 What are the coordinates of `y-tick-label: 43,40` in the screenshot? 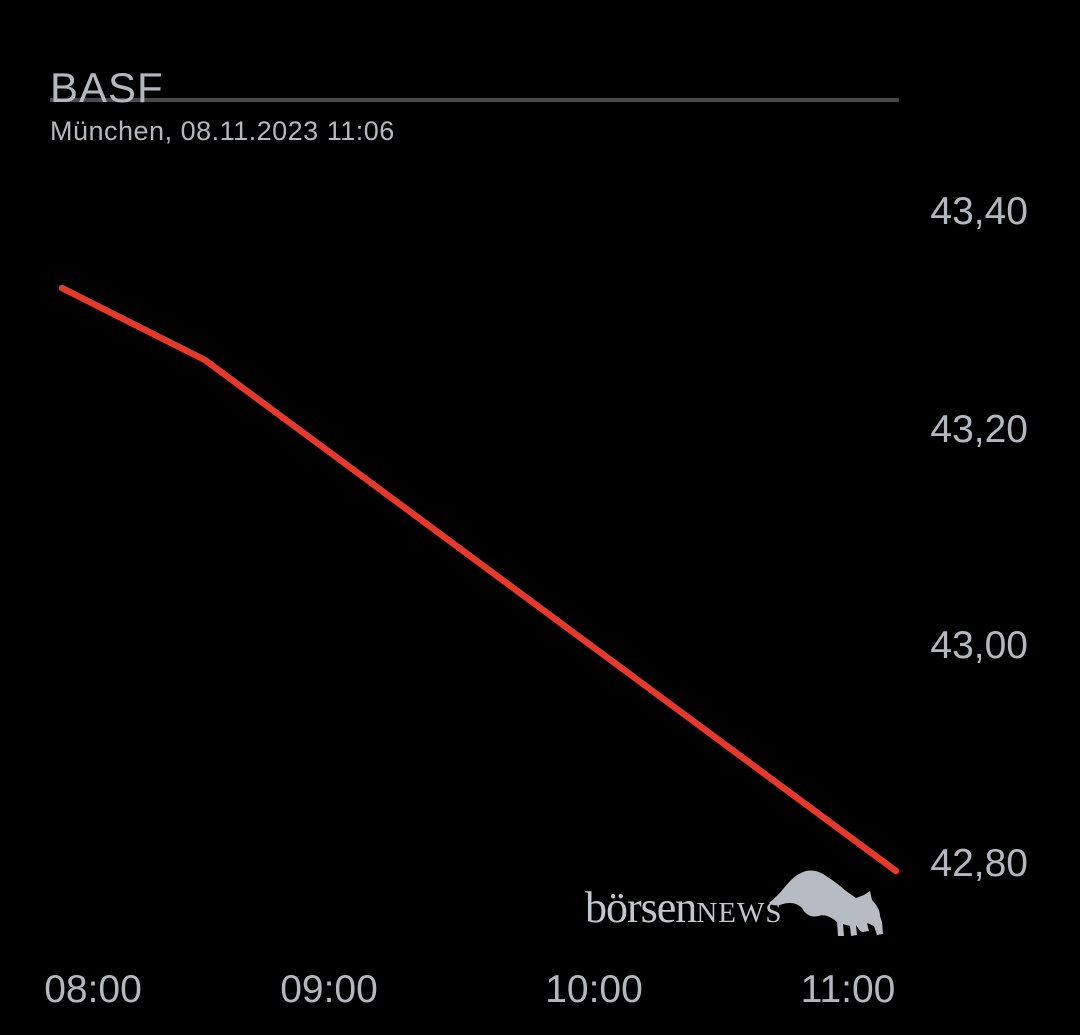 It's located at (979, 211).